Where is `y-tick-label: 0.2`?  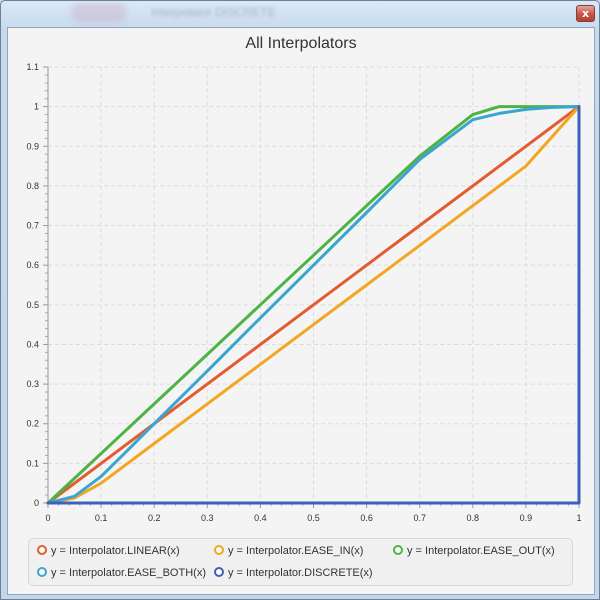 y-tick-label: 0.2 is located at coordinates (32, 424).